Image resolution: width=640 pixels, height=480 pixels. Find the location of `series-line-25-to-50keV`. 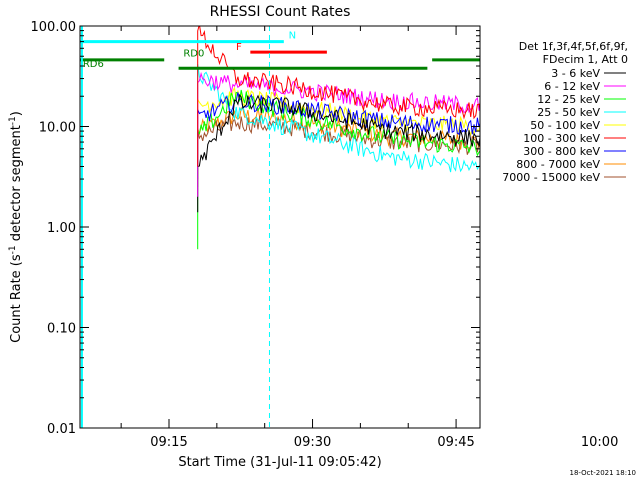

series-line-25-to-50keV is located at coordinates (338, 125).